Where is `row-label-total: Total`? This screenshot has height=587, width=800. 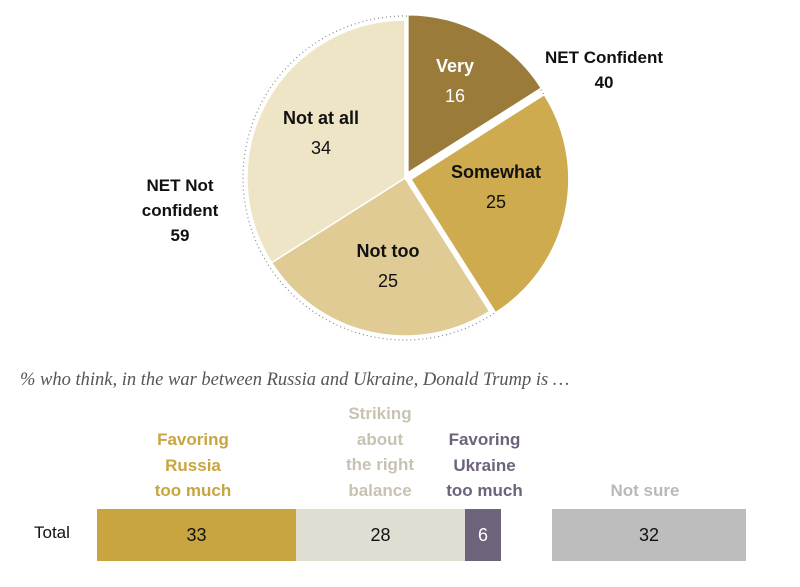 row-label-total: Total is located at coordinates (52, 532).